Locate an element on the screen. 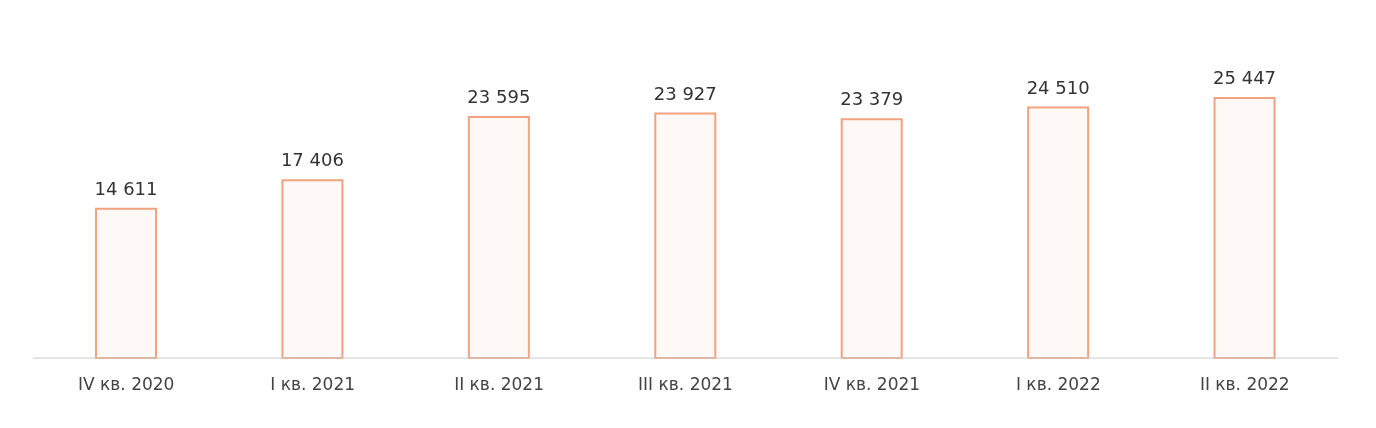 This screenshot has width=1376, height=428. data-label: 23 379 is located at coordinates (872, 99).